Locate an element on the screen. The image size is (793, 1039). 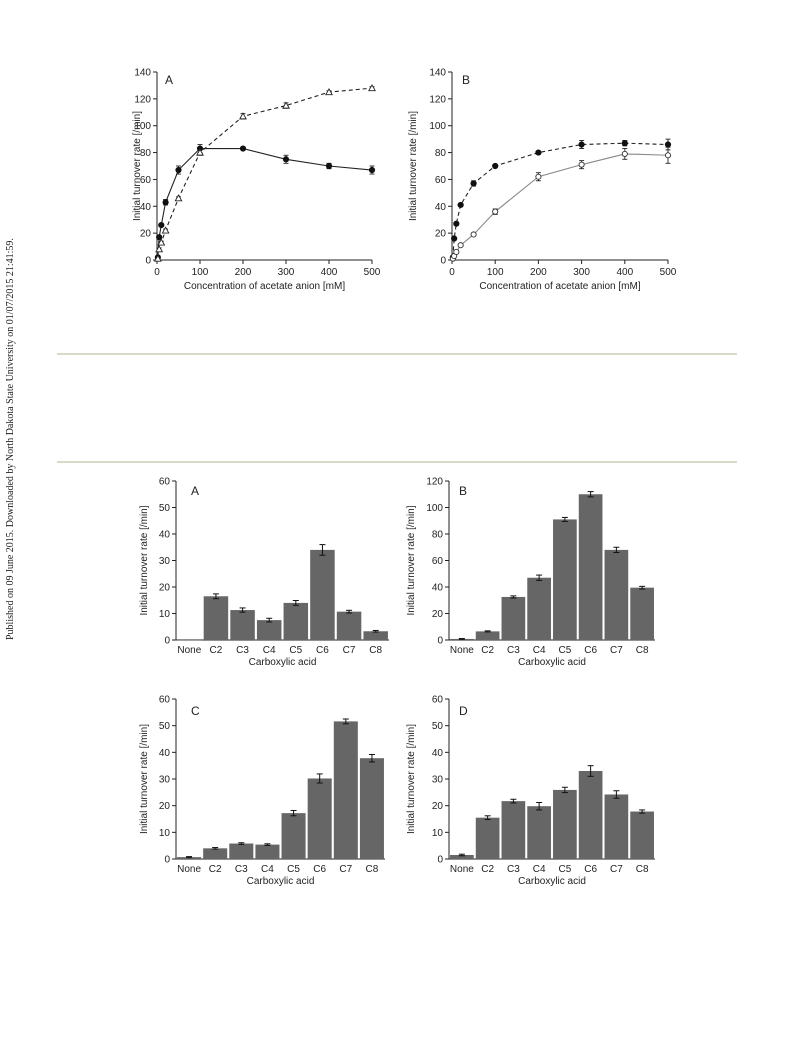
panel-letter: C is located at coordinates (195, 711).